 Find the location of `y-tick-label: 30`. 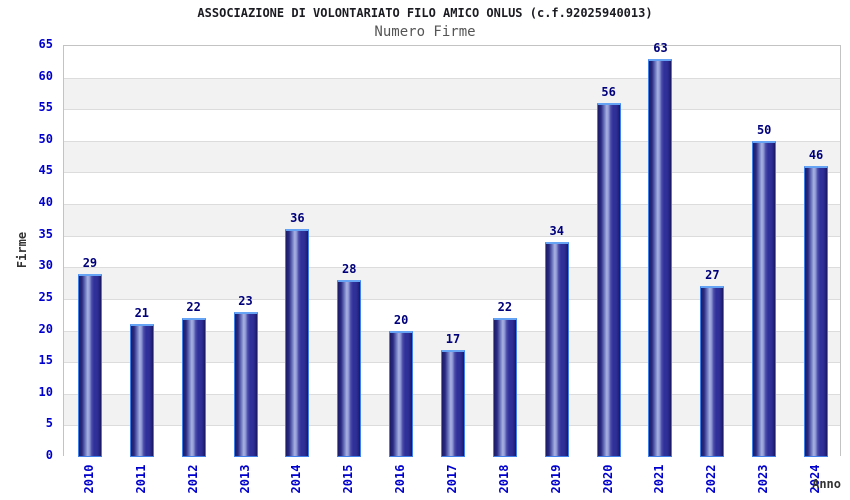

y-tick-label: 30 is located at coordinates (45, 265).